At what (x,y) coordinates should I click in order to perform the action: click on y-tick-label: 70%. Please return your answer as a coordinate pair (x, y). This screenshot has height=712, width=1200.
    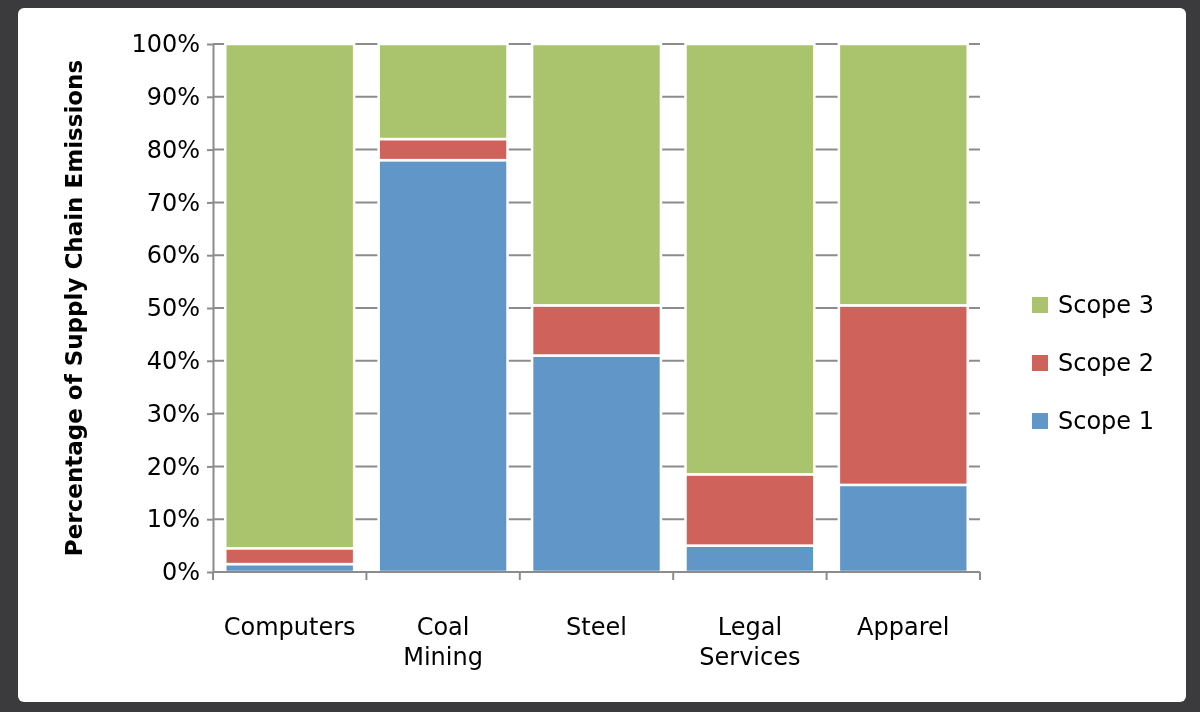
    Looking at the image, I should click on (173, 202).